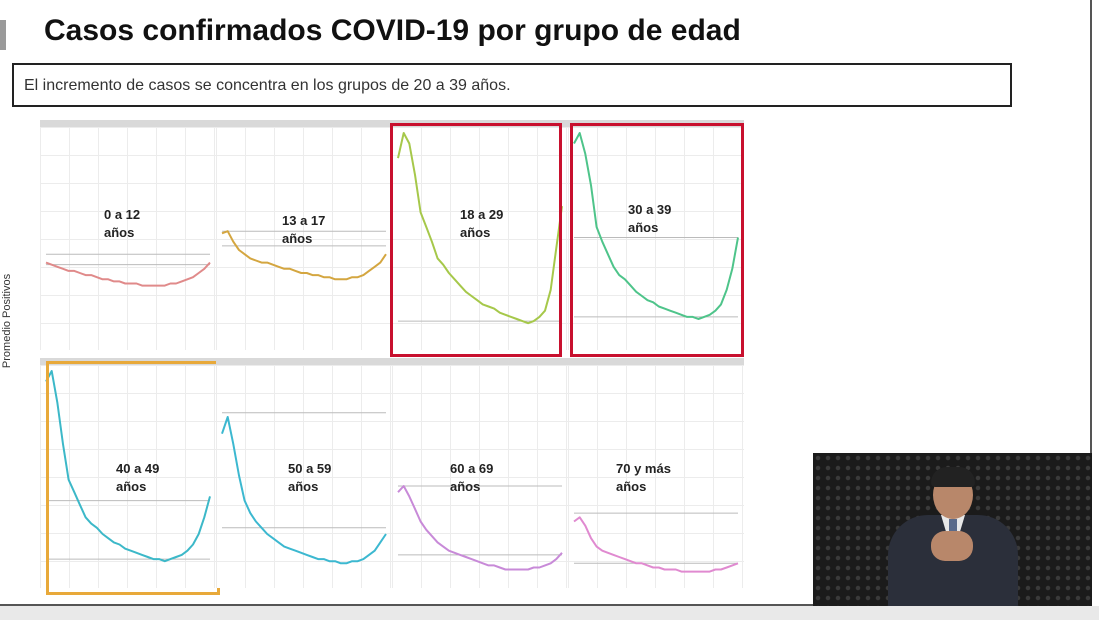 This screenshot has height=620, width=1099. I want to click on panel-label-group: 40 a 49, so click(138, 468).